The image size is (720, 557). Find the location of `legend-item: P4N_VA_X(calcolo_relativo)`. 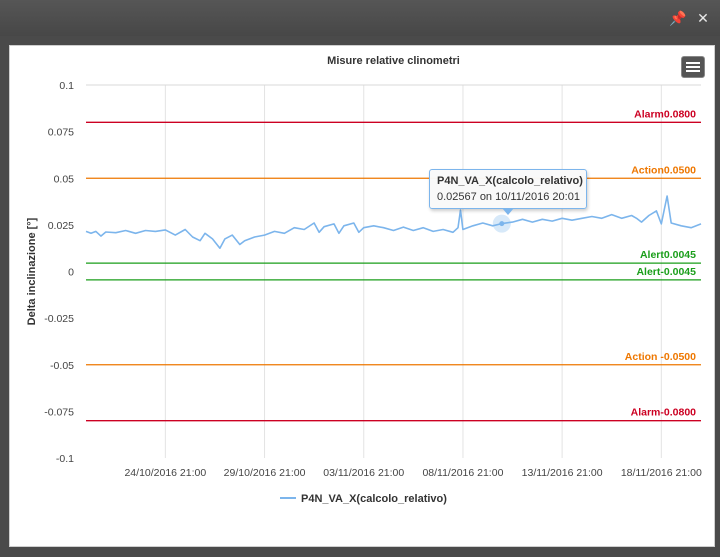

legend-item: P4N_VA_X(calcolo_relativo) is located at coordinates (374, 499).